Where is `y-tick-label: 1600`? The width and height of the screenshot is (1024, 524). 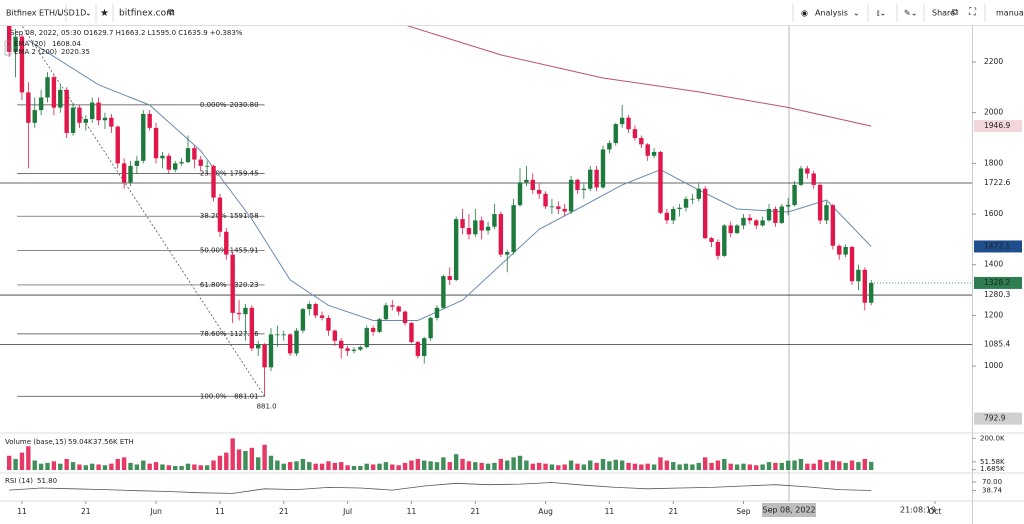 y-tick-label: 1600 is located at coordinates (993, 213).